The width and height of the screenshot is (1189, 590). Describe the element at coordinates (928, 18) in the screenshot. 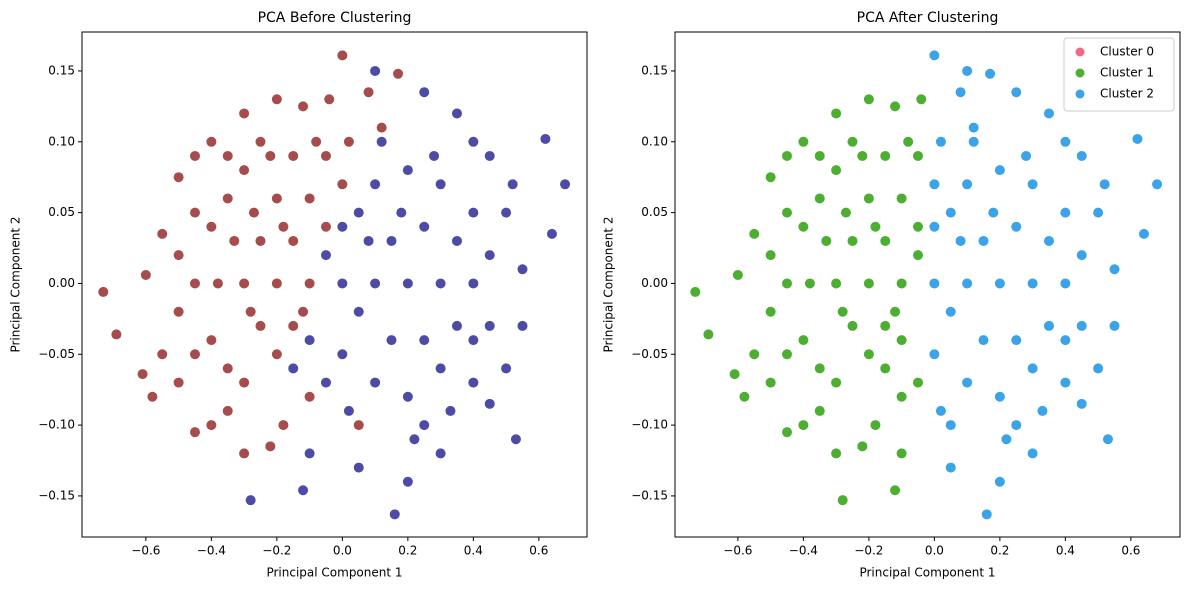

I see `chart-title: PCA After Clustering` at that location.